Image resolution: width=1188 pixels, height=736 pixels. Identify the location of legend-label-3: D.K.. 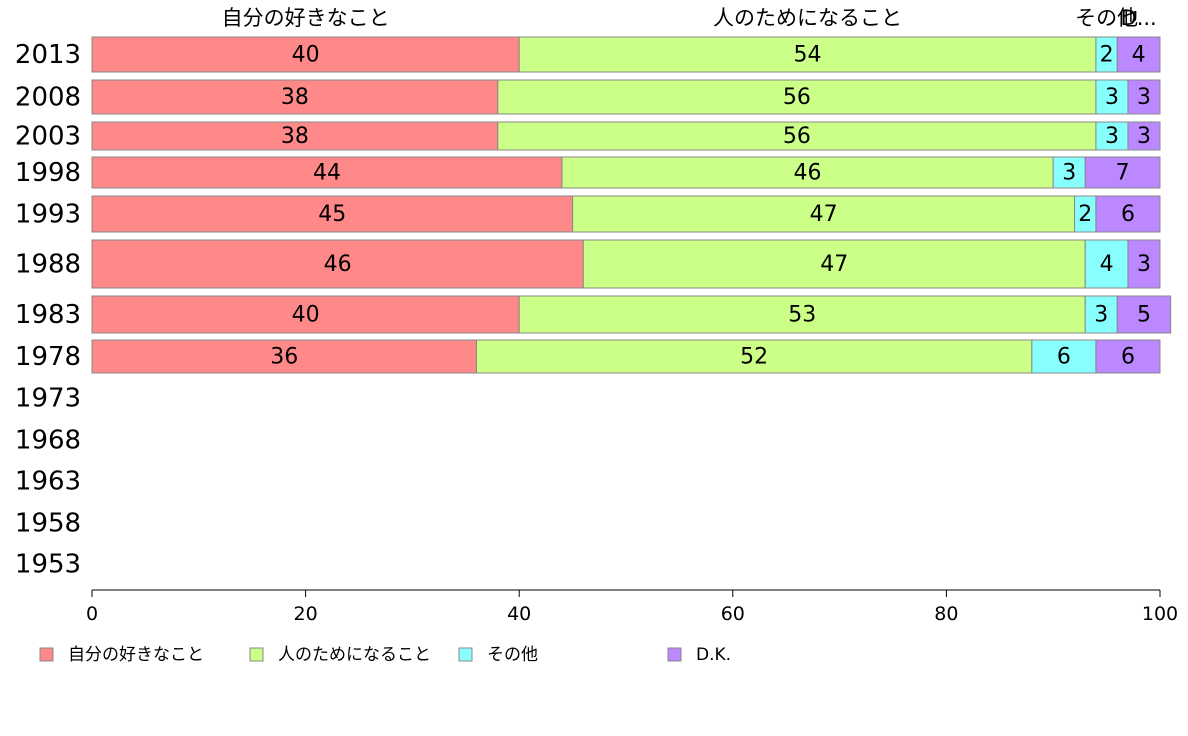
(713, 655).